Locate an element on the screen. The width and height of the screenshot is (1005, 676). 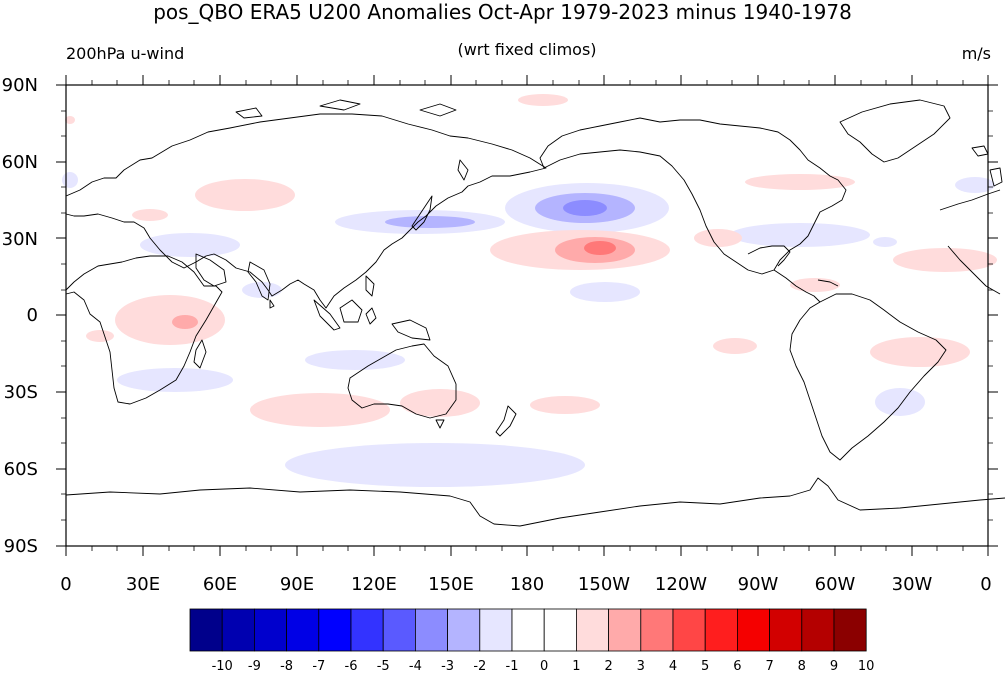
anomaly-pos-tatlantic is located at coordinates (945, 260).